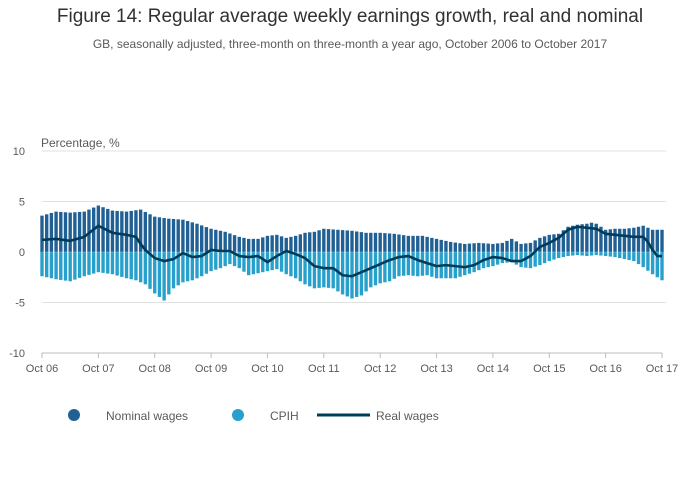 This screenshot has height=502, width=700. I want to click on legend-item-cpih: CPIH, so click(265, 416).